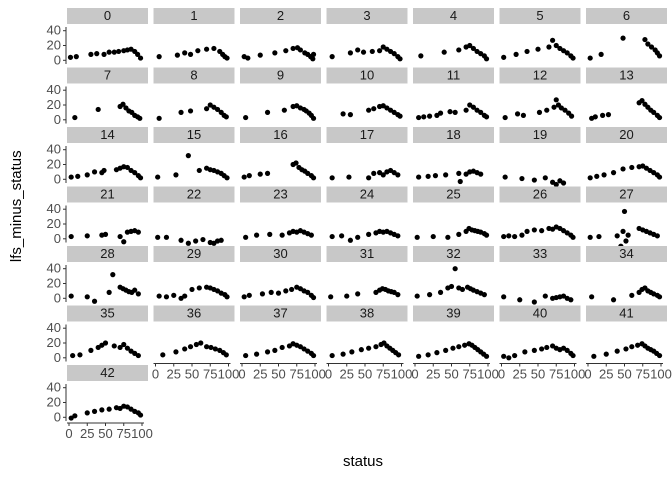  Describe the element at coordinates (454, 75) in the screenshot. I see `facet-label: 11` at that location.